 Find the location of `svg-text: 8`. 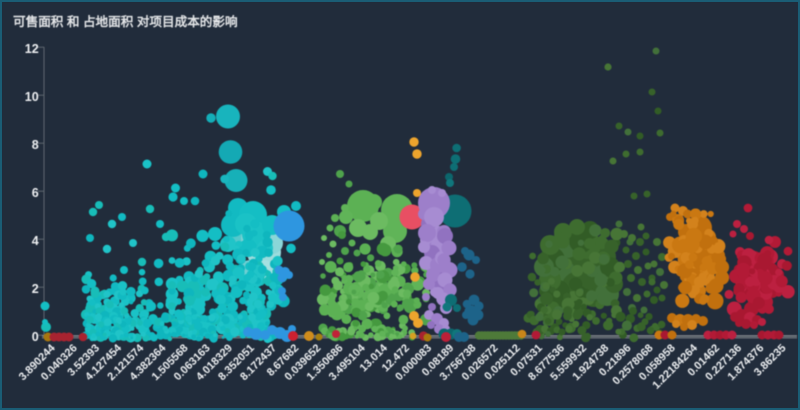

svg-text: 8 is located at coordinates (35, 145).